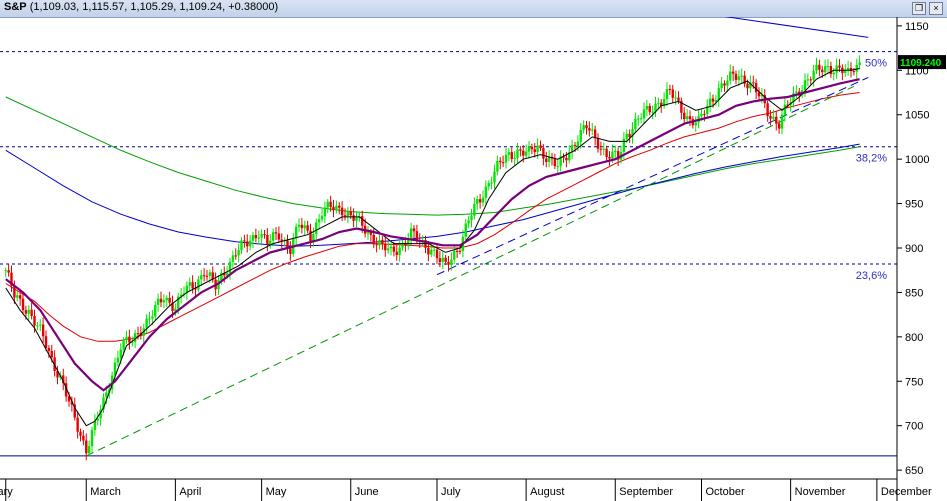 Image resolution: width=947 pixels, height=501 pixels. I want to click on symbol-label: S&P, so click(15, 7).